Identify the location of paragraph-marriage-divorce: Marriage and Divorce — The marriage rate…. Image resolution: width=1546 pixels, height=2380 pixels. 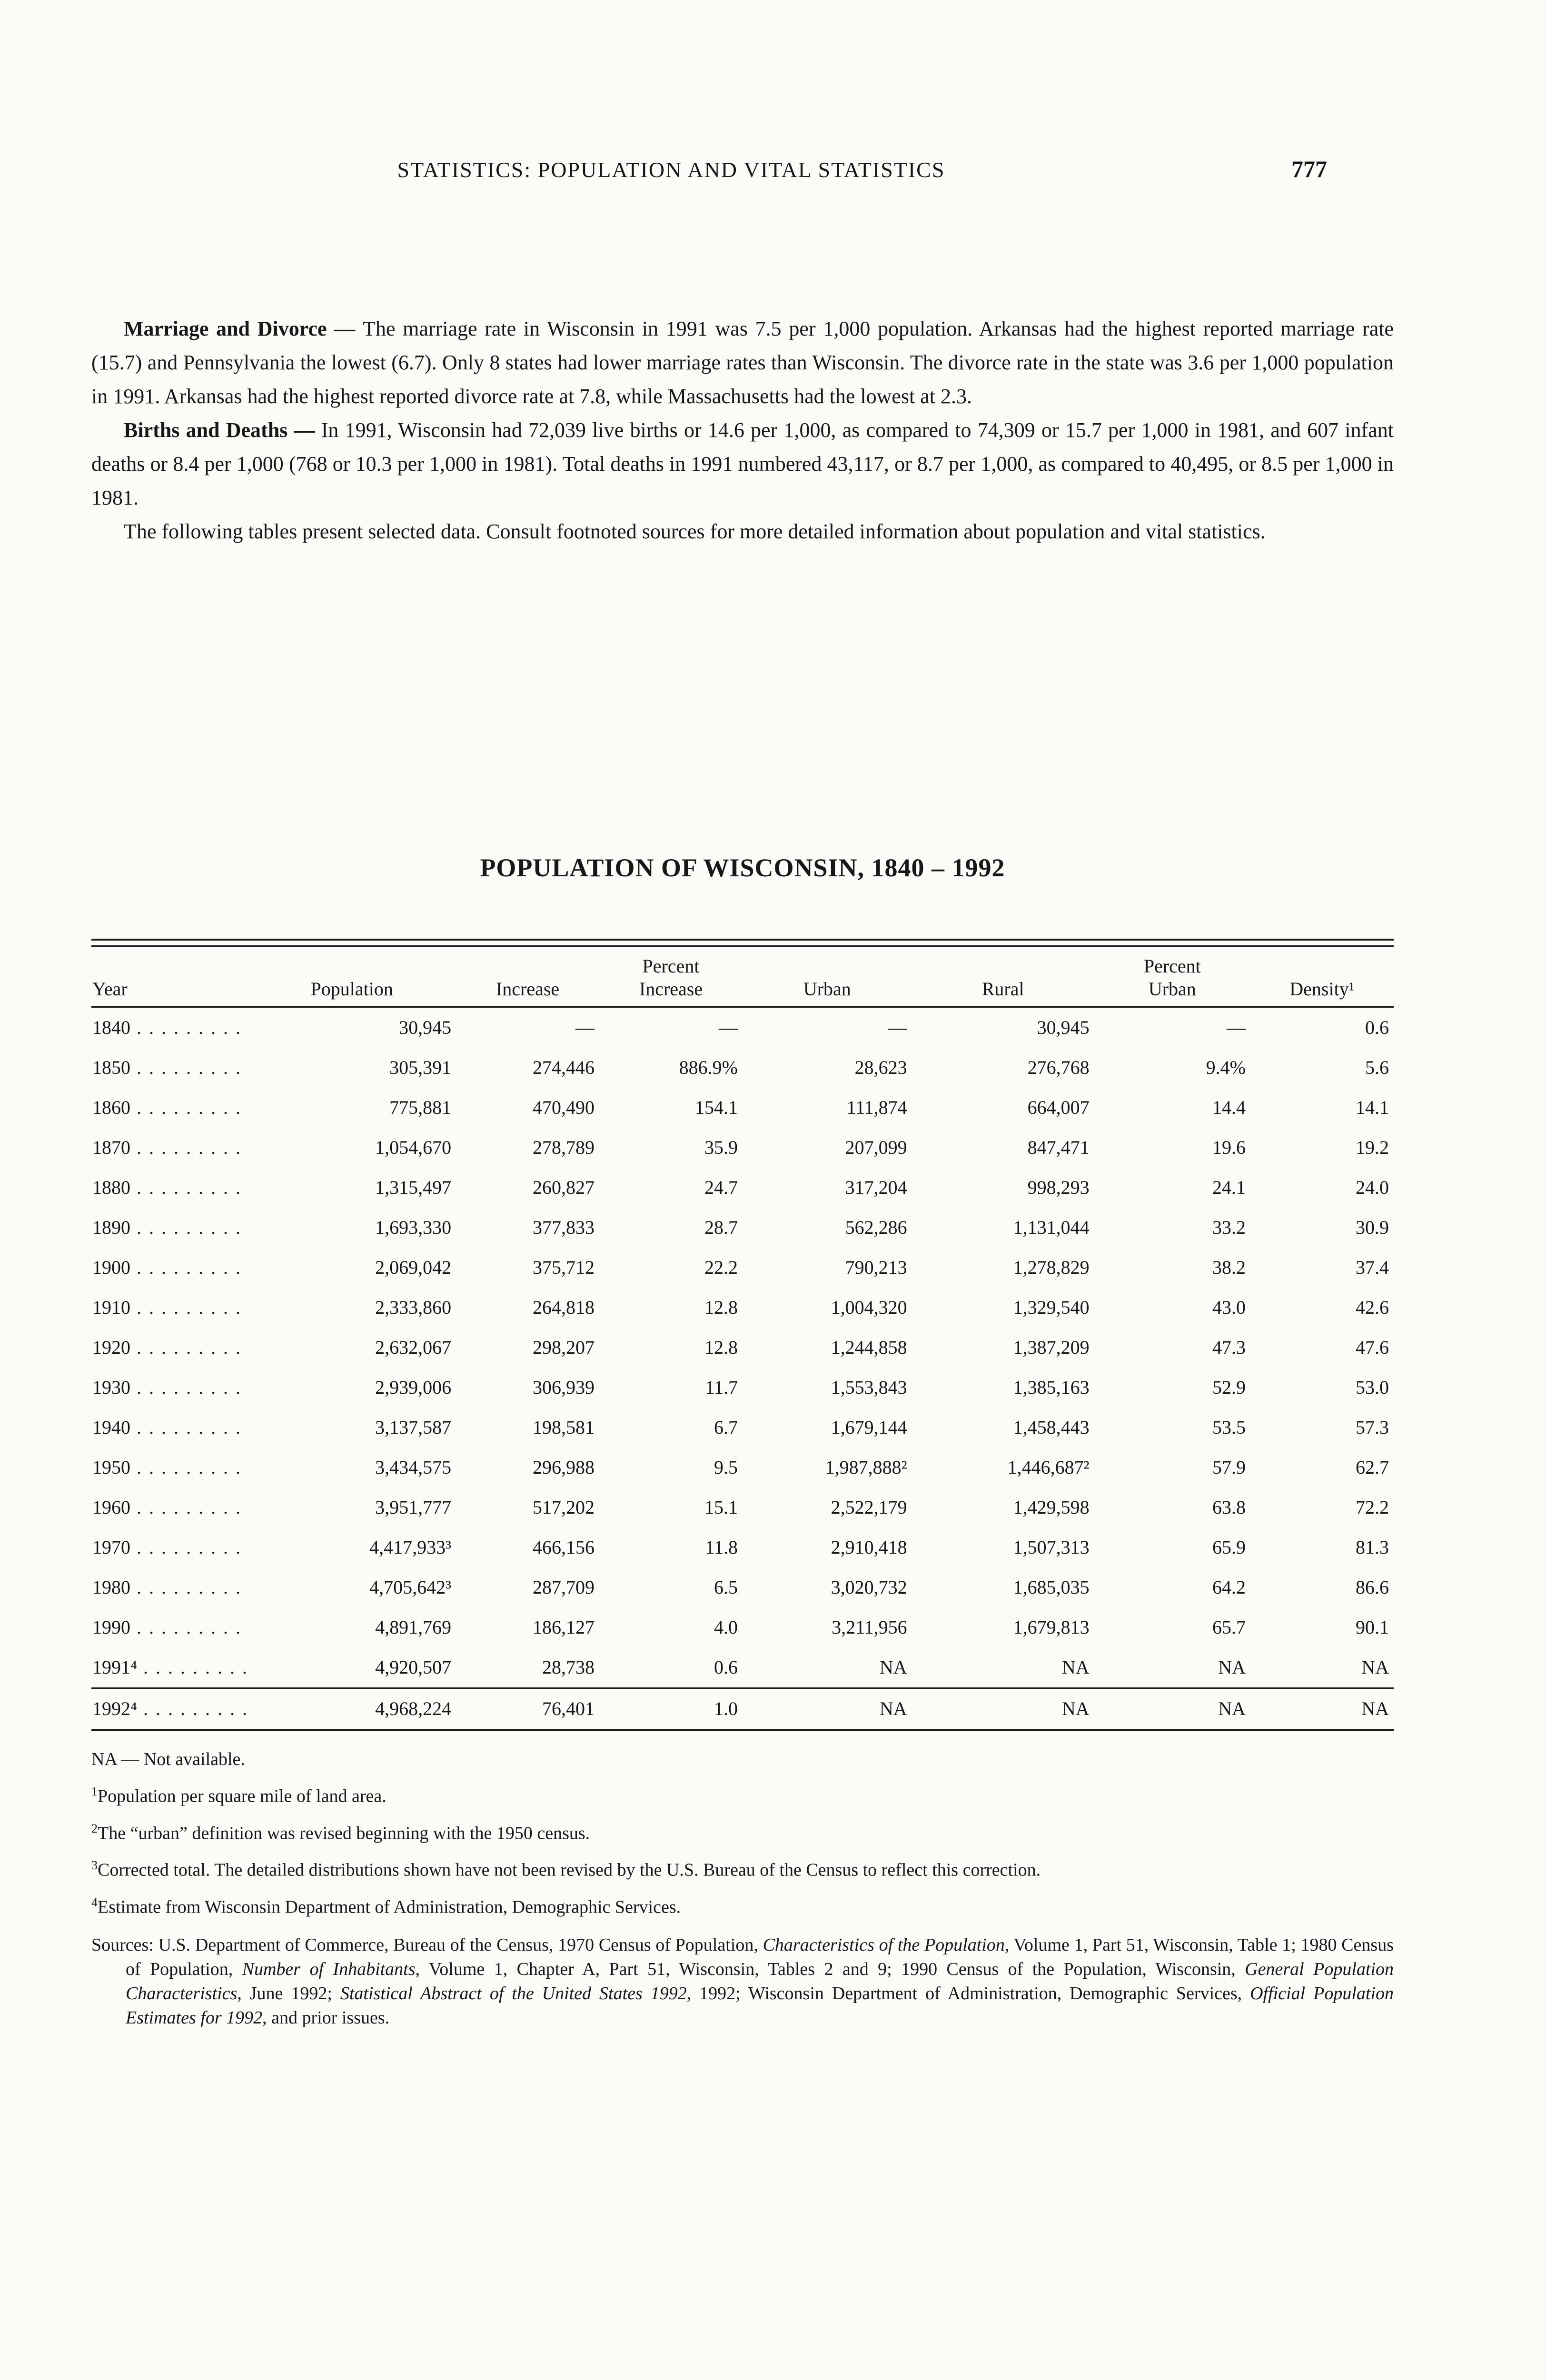
(742, 362).